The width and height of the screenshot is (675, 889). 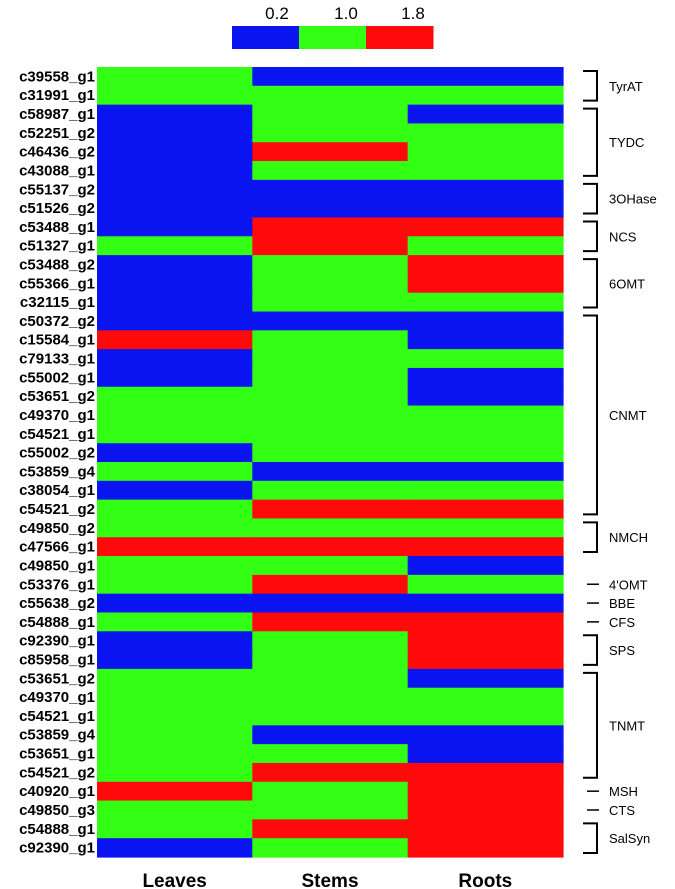 What do you see at coordinates (57, 772) in the screenshot?
I see `row-label: c54521_g2` at bounding box center [57, 772].